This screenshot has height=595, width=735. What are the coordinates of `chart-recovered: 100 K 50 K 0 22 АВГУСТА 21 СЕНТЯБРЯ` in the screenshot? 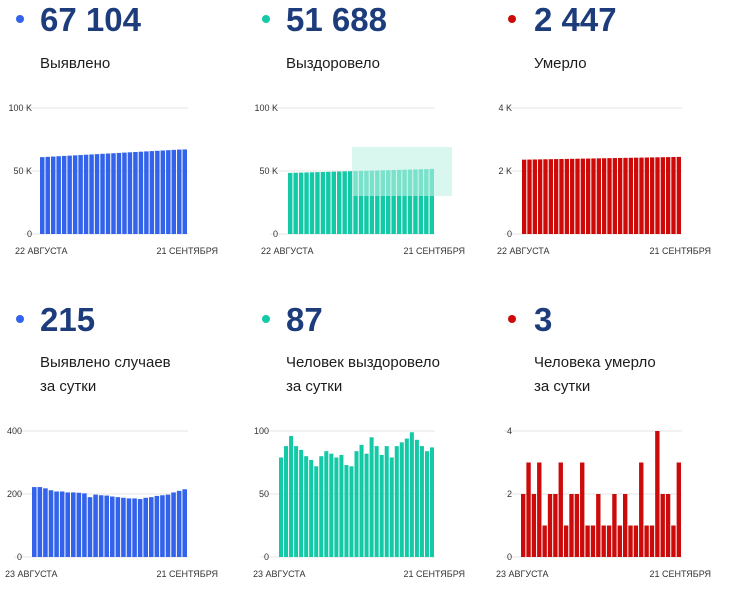 It's located at (359, 179).